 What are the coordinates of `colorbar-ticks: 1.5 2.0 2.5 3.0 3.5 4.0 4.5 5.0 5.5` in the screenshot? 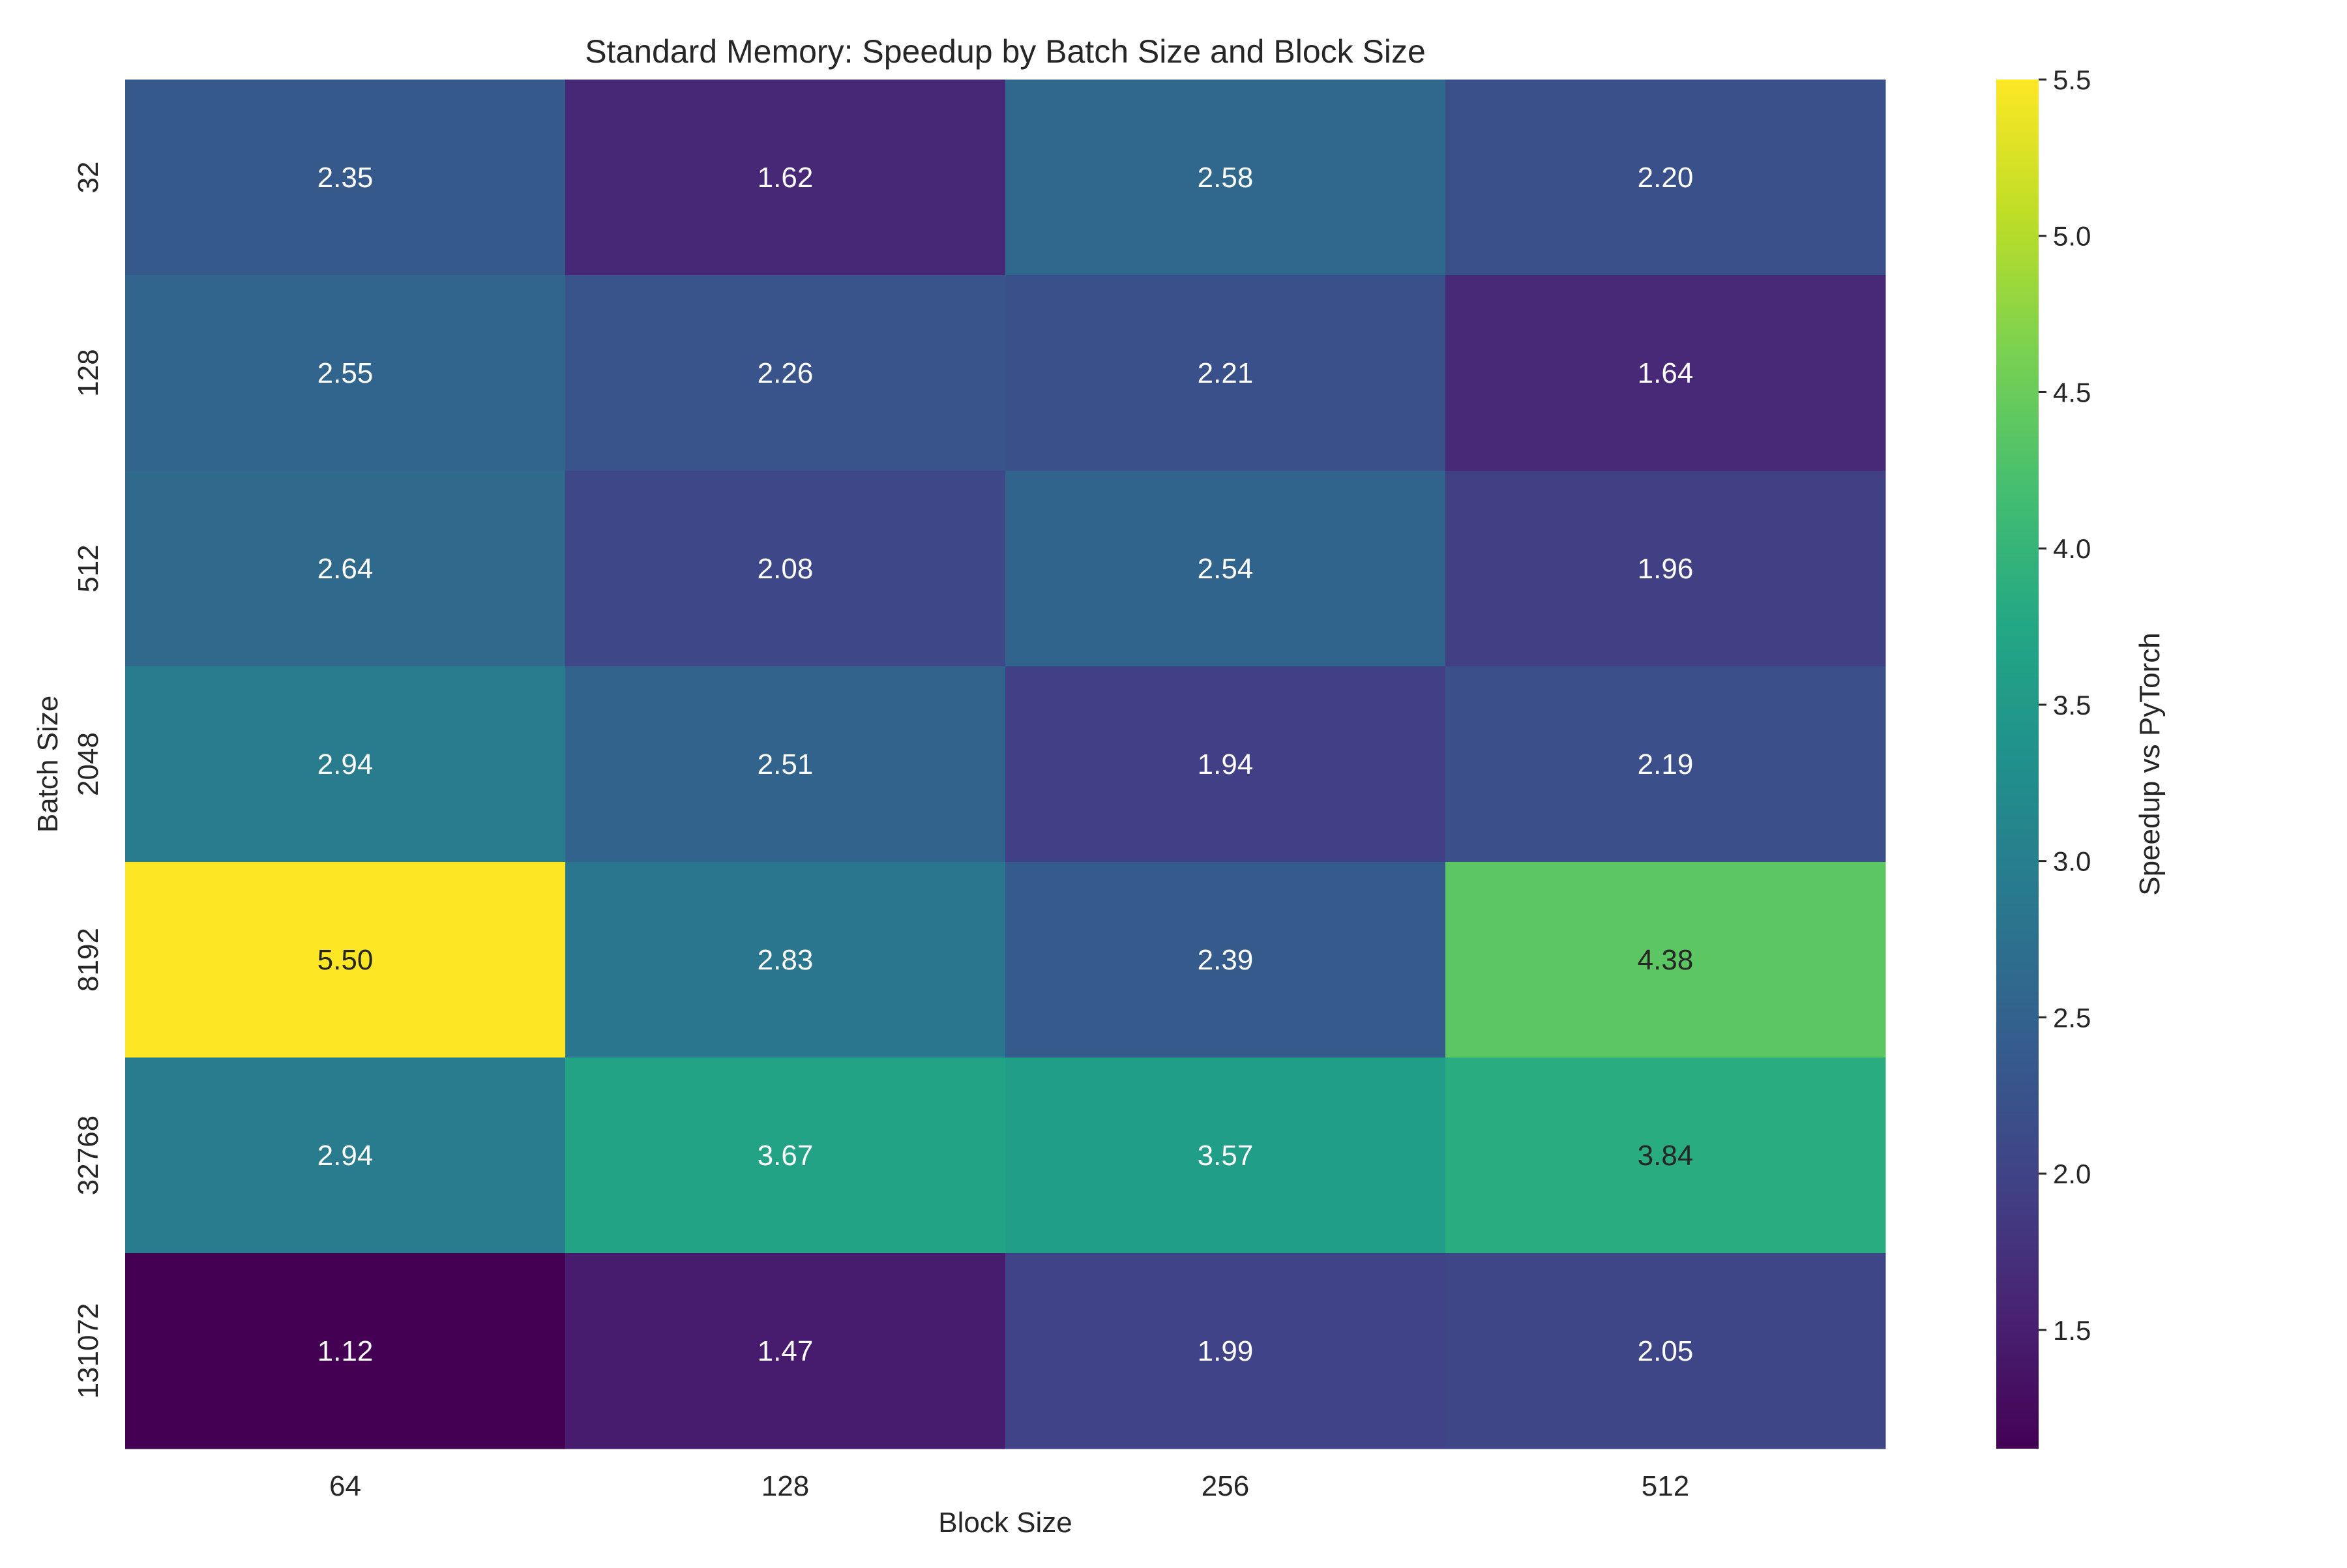 It's located at (2065, 706).